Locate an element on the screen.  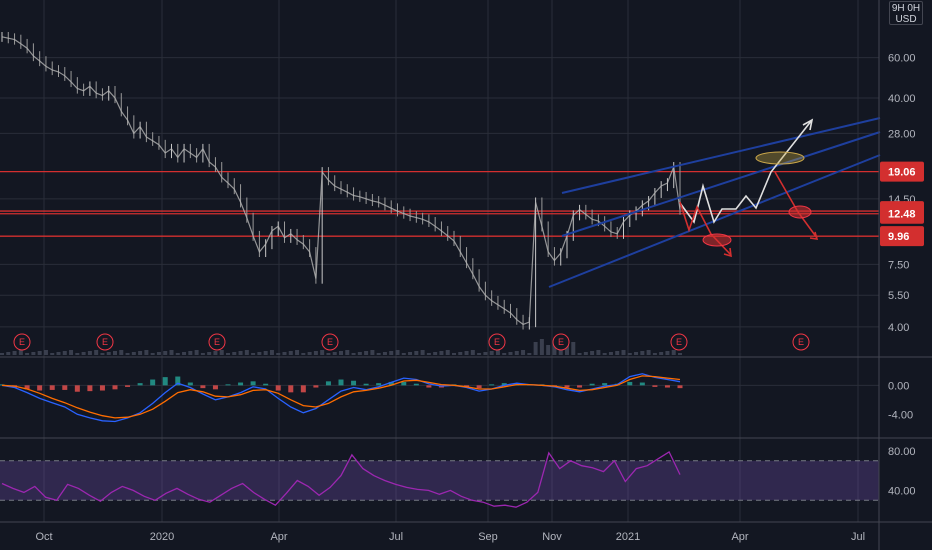
earnings-marker is located at coordinates (561, 342).